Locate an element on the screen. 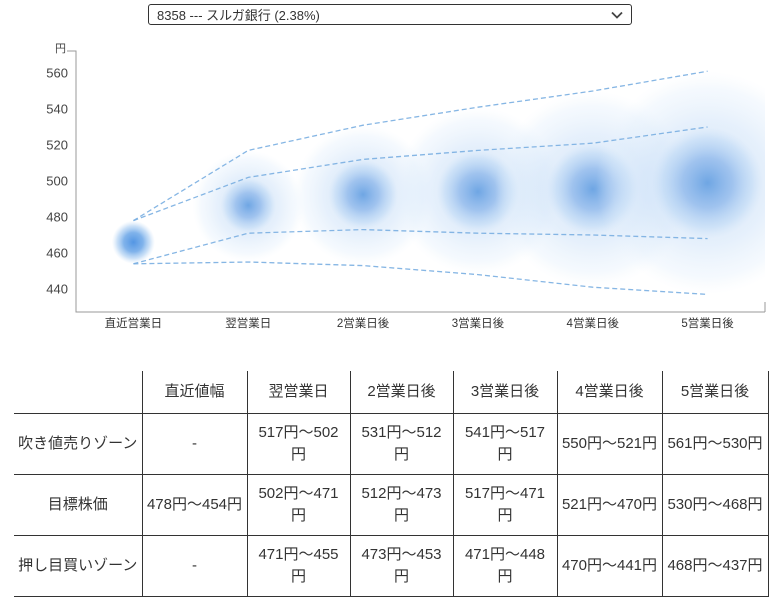 This screenshot has height=611, width=780. table-cell: 471円〜455円 is located at coordinates (299, 566).